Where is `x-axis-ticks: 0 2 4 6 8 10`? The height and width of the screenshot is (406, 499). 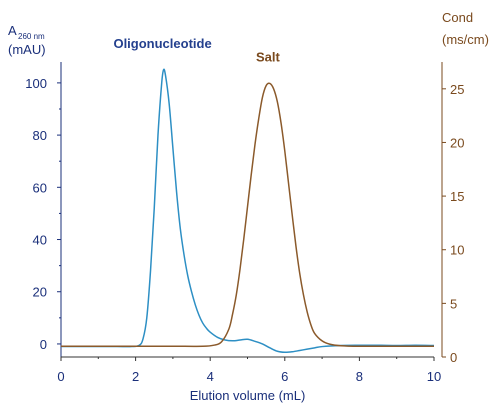 x-axis-ticks: 0 2 4 6 8 10 is located at coordinates (249, 370).